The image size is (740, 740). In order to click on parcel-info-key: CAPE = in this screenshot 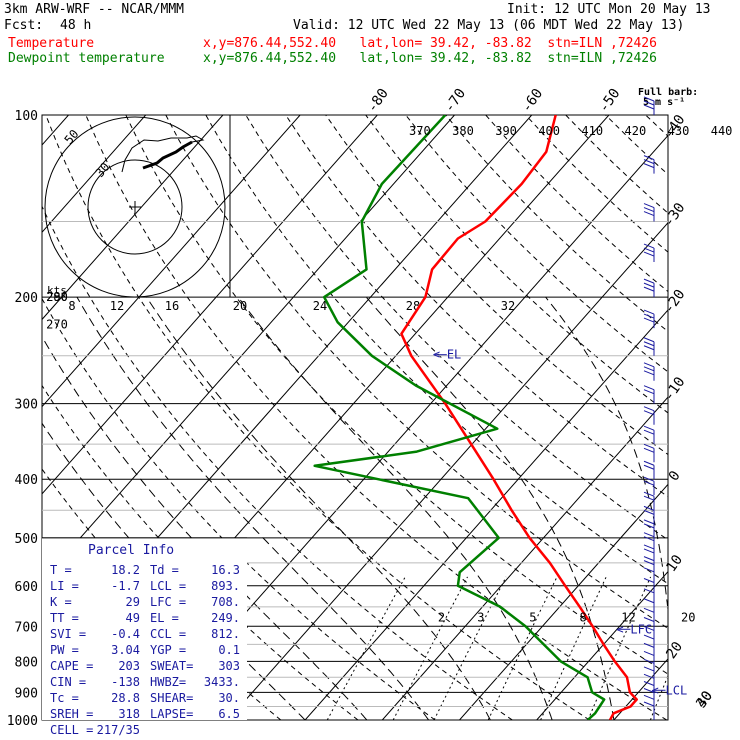, I will do `click(71, 666)`.